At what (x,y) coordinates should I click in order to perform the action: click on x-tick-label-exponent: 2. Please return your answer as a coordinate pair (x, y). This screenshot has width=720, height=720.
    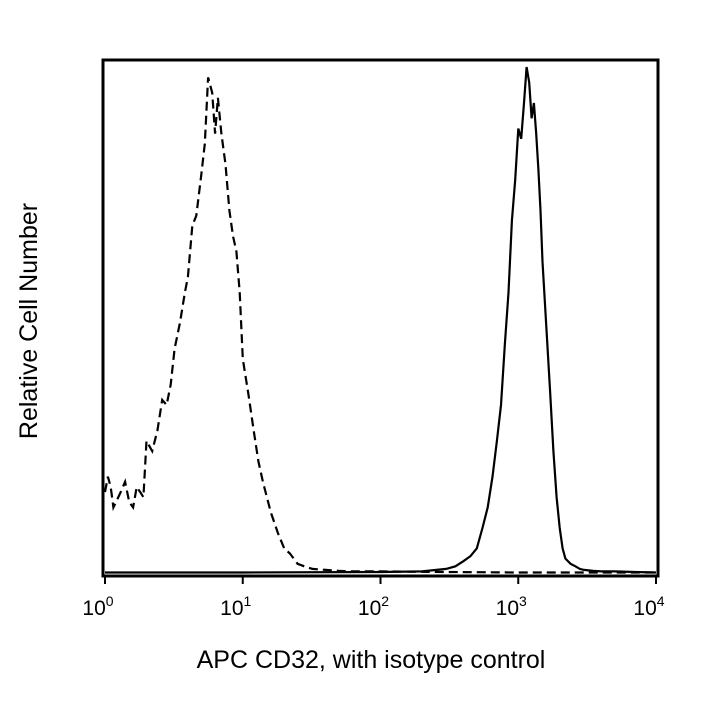
    Looking at the image, I should click on (385, 601).